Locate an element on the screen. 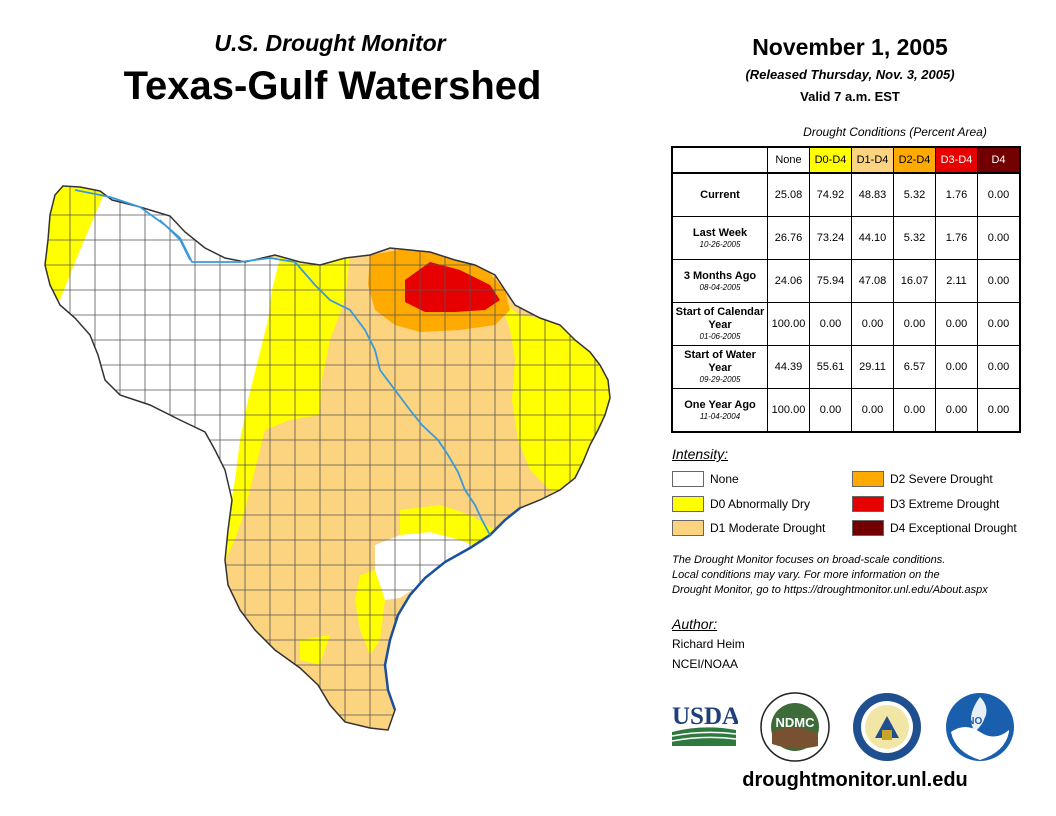  row-label: 3 Months Ago 08-04-2005 is located at coordinates (719, 281).